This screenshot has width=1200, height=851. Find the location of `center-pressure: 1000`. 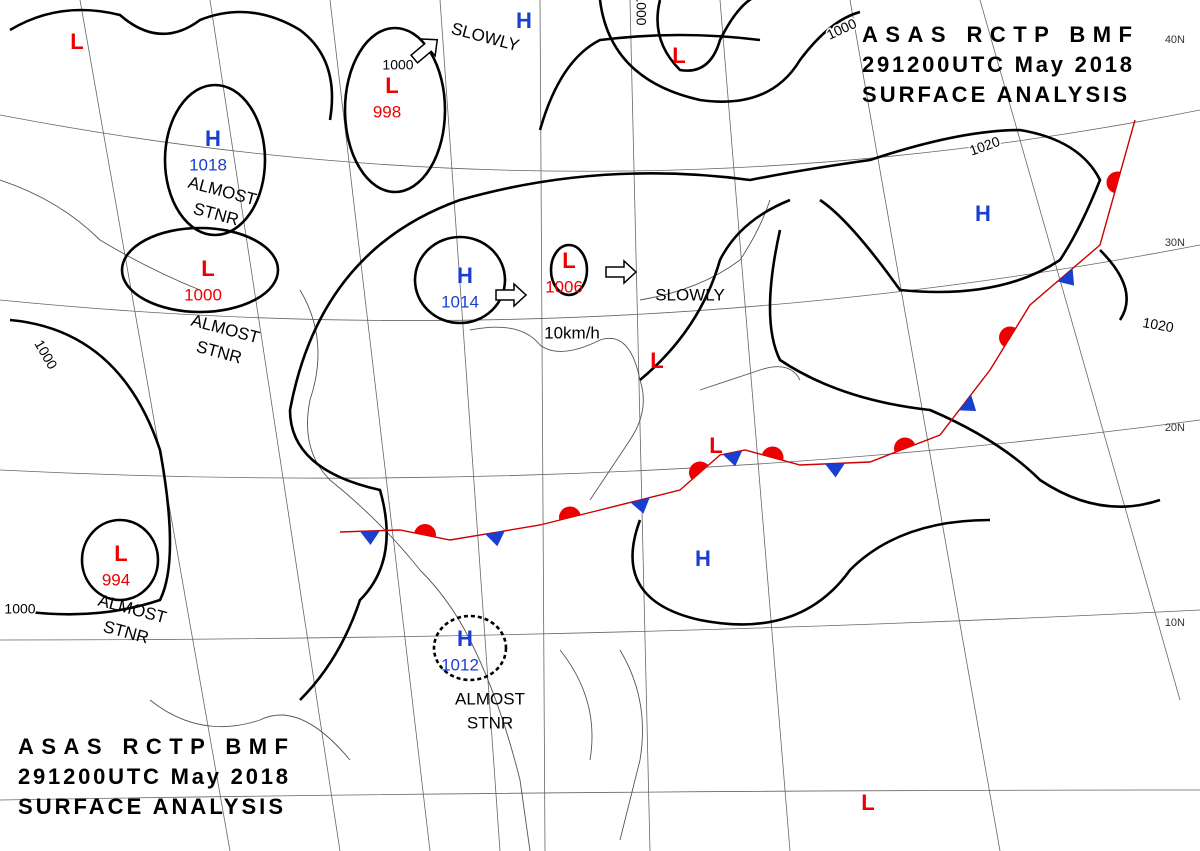

center-pressure: 1000 is located at coordinates (203, 294).